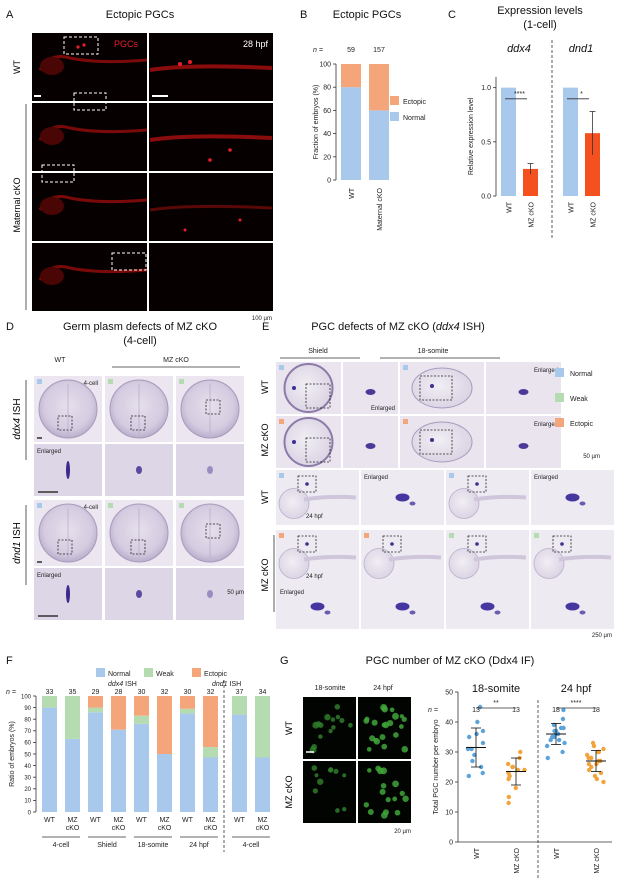 This screenshot has height=889, width=624. What do you see at coordinates (50, 820) in the screenshot?
I see `panel-f-genotype-0: WT` at bounding box center [50, 820].